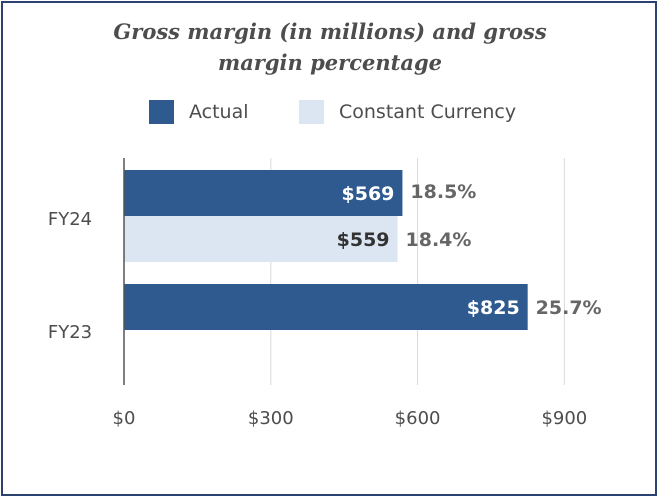 This screenshot has height=501, width=662. What do you see at coordinates (70, 219) in the screenshot?
I see `category-label-fy24: FY24` at bounding box center [70, 219].